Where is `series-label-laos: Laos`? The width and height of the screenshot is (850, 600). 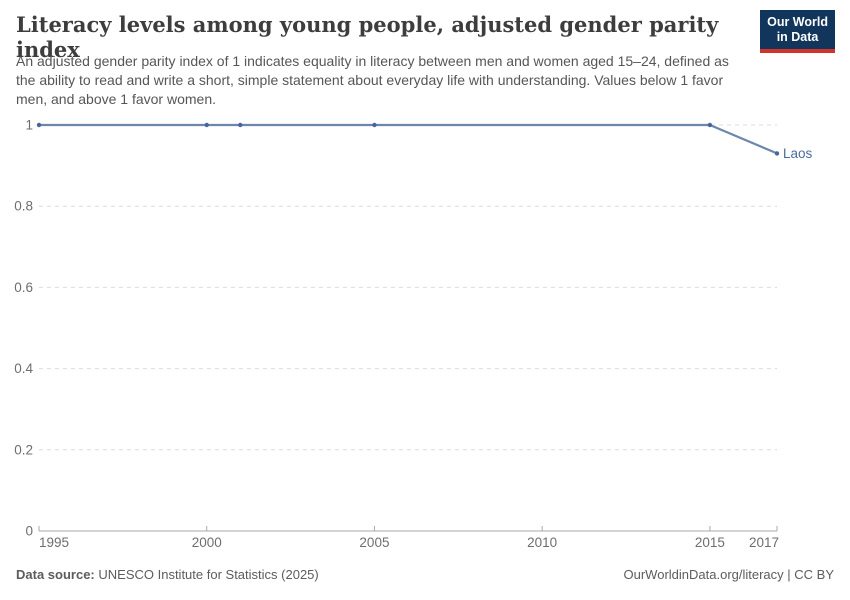 series-label-laos: Laos is located at coordinates (798, 153).